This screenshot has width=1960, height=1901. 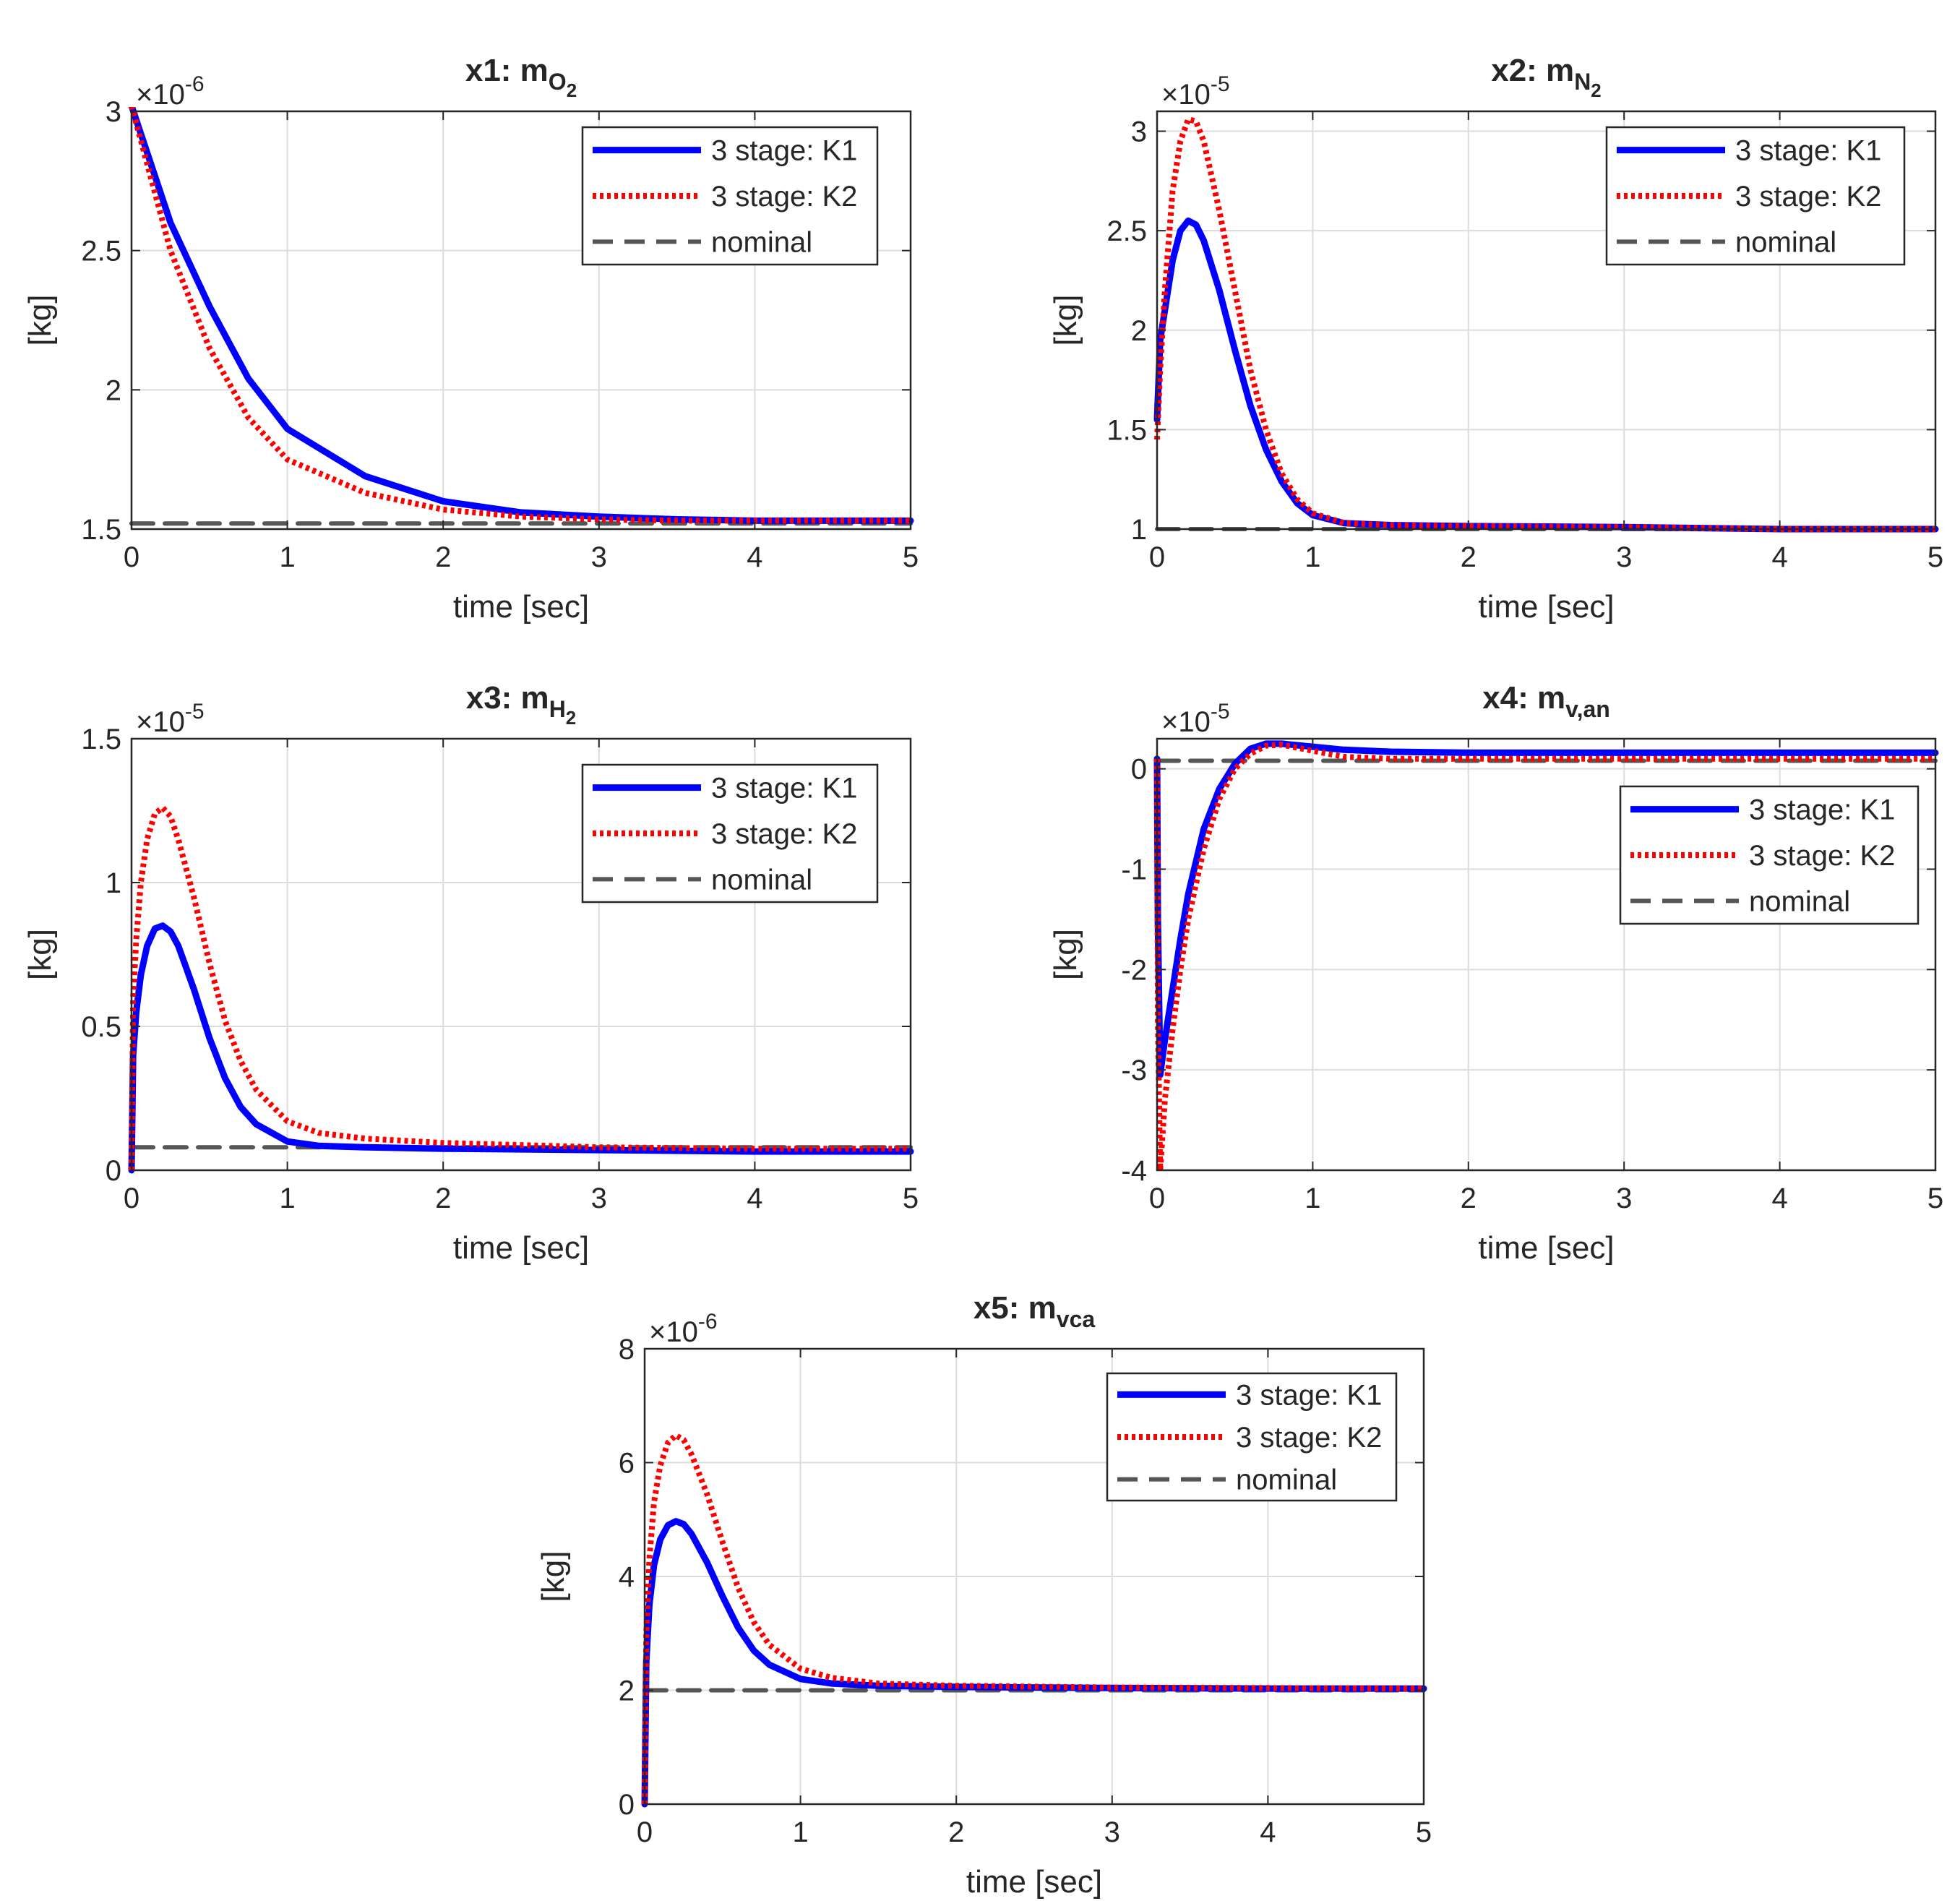 I want to click on y-tick-label: 3, so click(x=1139, y=132).